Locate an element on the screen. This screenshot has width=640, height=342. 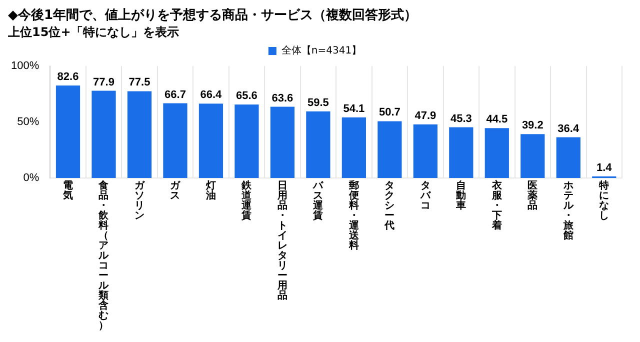
data-label: 77.5 is located at coordinates (139, 82).